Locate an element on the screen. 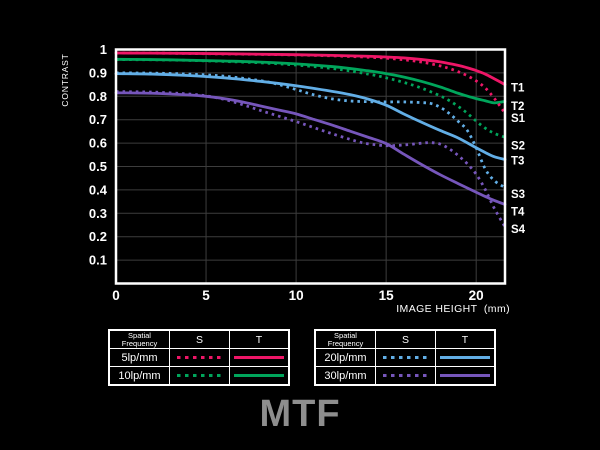 The width and height of the screenshot is (600, 450). swatch-solid-30lpmm is located at coordinates (465, 375).